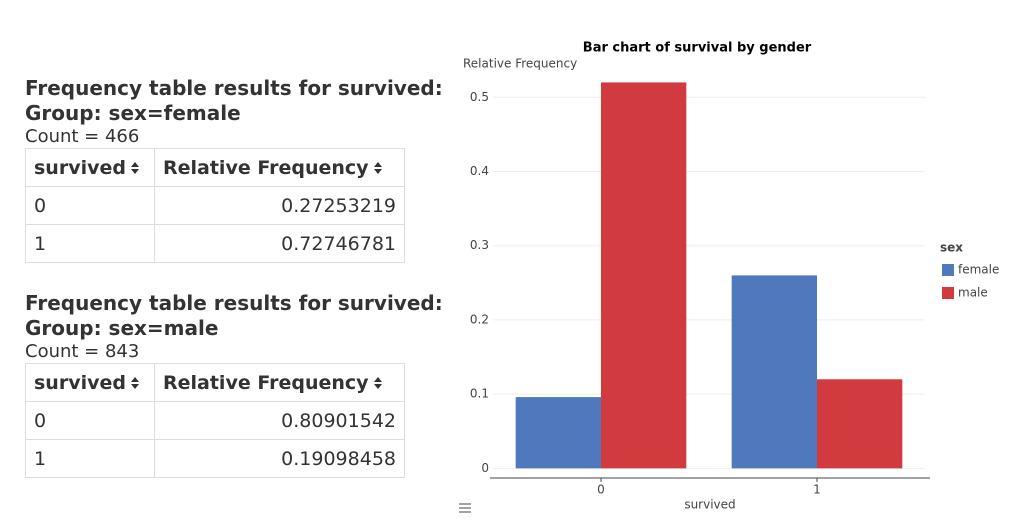 The width and height of the screenshot is (1024, 523). I want to click on y-tick-label: 0.2, so click(479, 319).